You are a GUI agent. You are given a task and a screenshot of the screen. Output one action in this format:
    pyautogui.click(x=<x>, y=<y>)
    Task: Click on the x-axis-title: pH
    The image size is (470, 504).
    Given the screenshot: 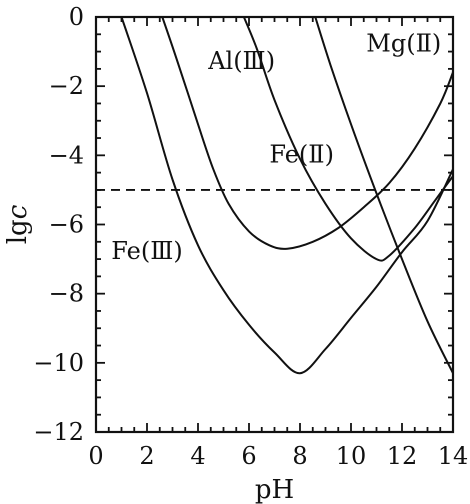 What is the action you would take?
    pyautogui.click(x=274, y=489)
    